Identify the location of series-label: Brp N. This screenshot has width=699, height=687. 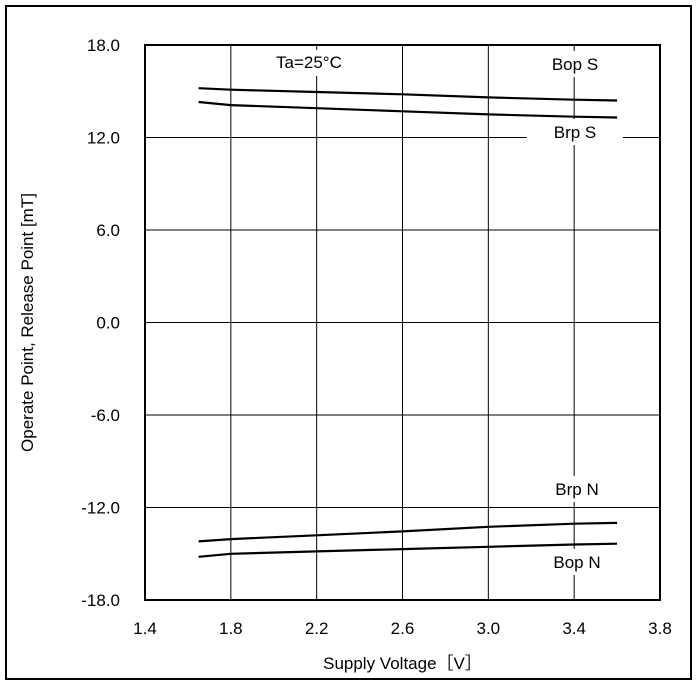
(576, 489).